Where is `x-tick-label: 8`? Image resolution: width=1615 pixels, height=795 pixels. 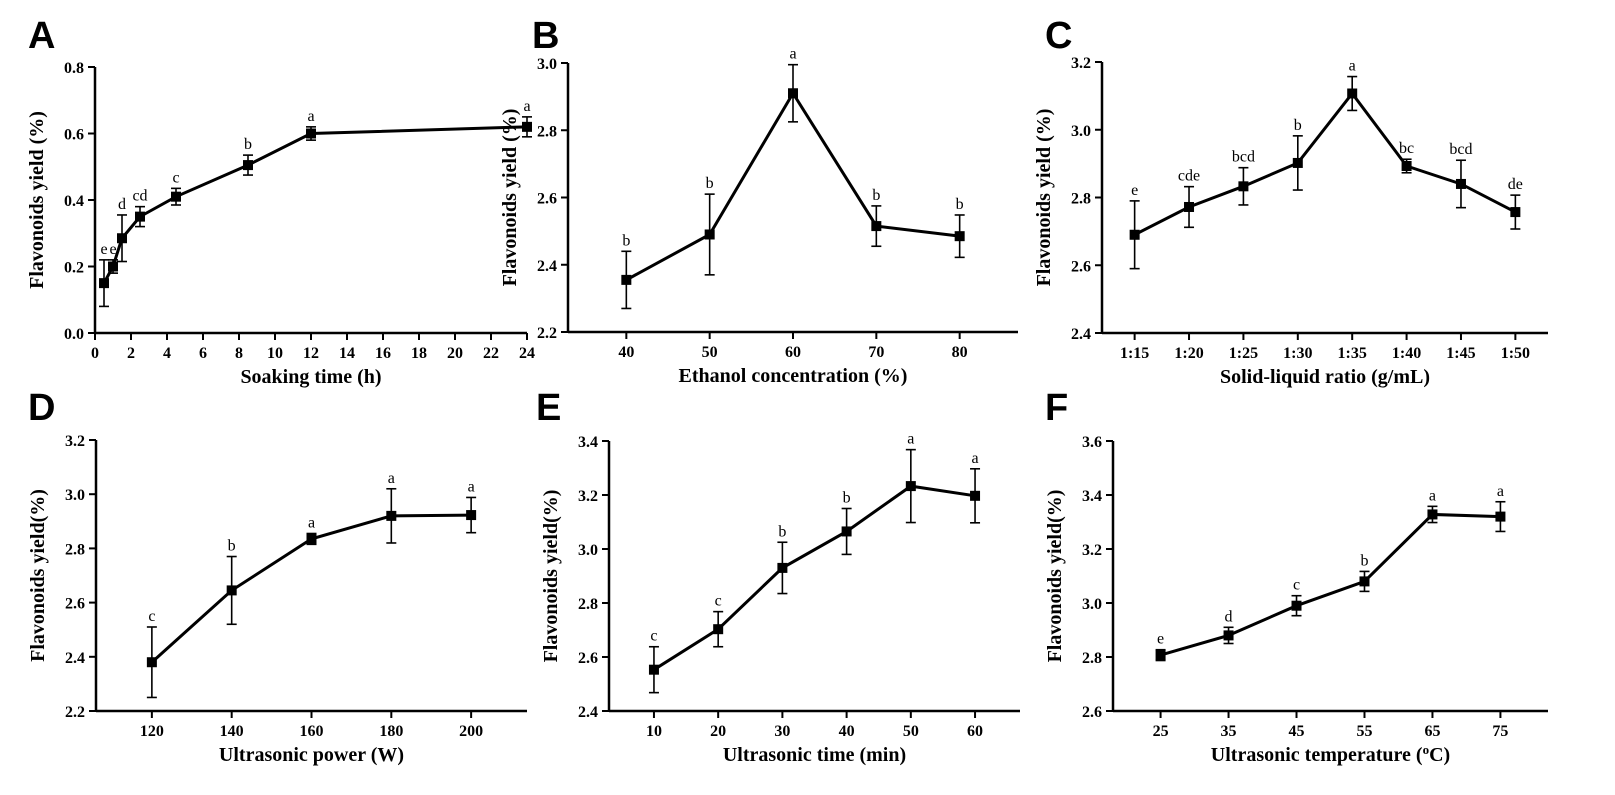 x-tick-label: 8 is located at coordinates (239, 353).